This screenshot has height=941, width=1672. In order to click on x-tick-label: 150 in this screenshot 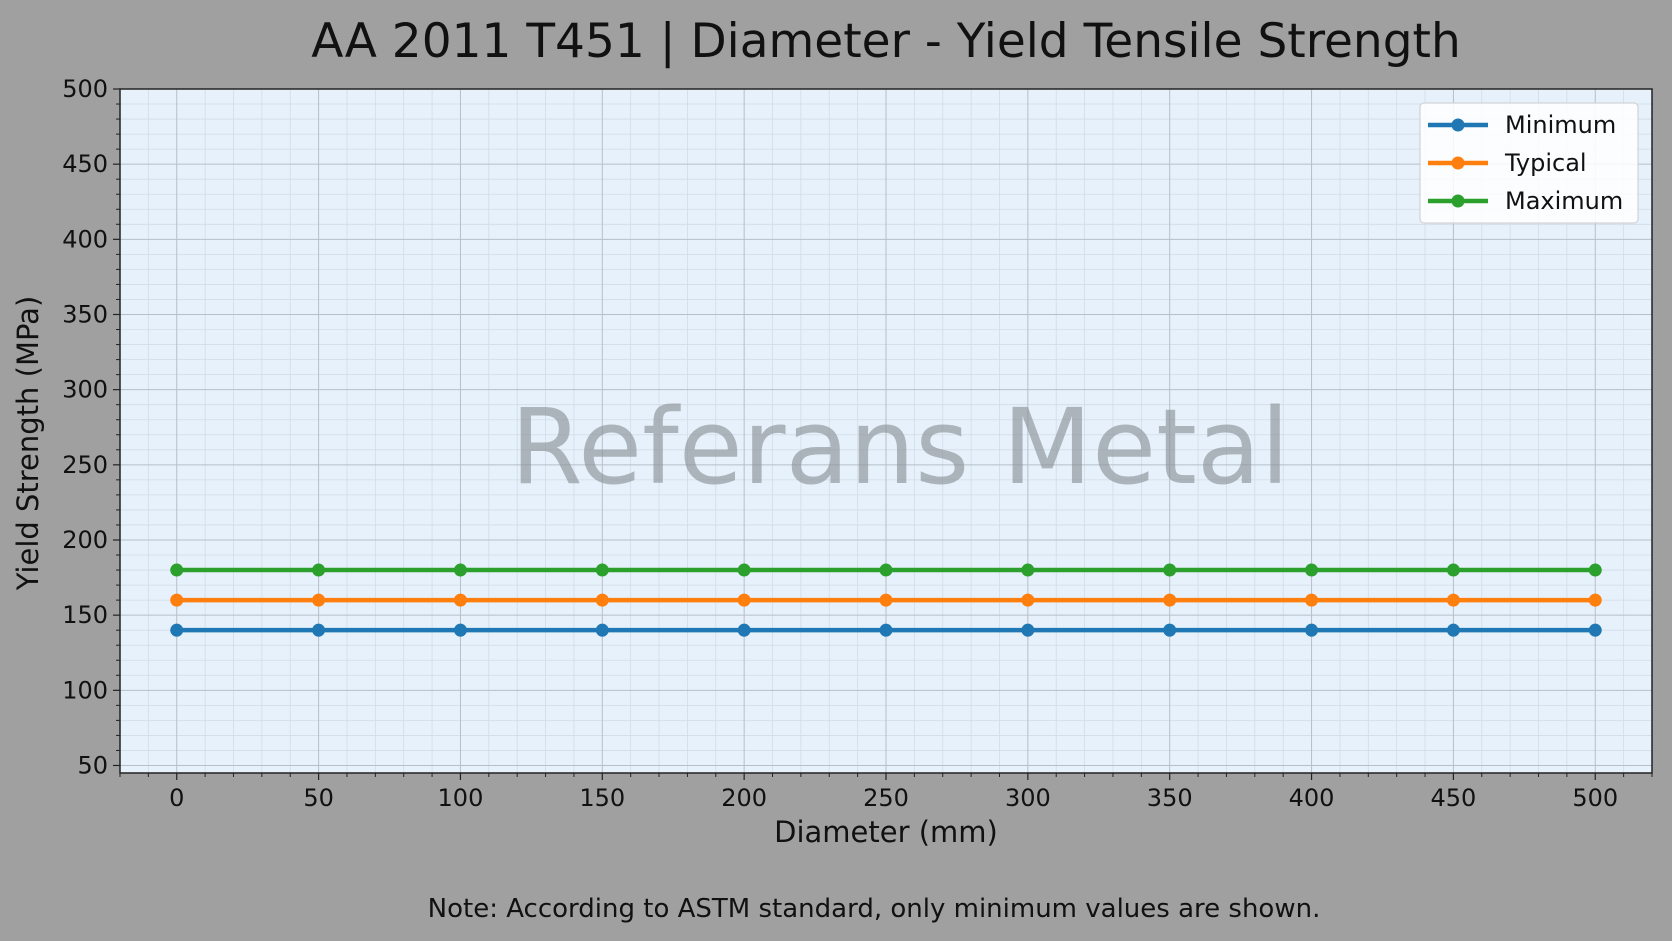, I will do `click(602, 798)`.